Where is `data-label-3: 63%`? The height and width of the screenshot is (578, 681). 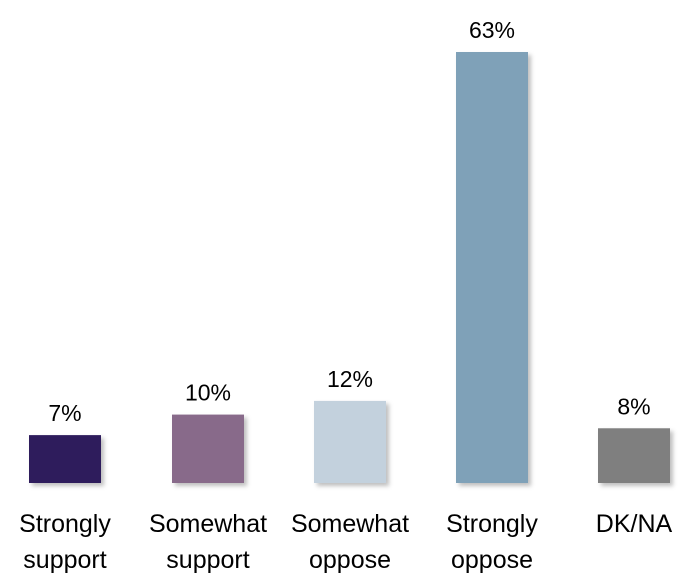
data-label-3: 63% is located at coordinates (492, 30).